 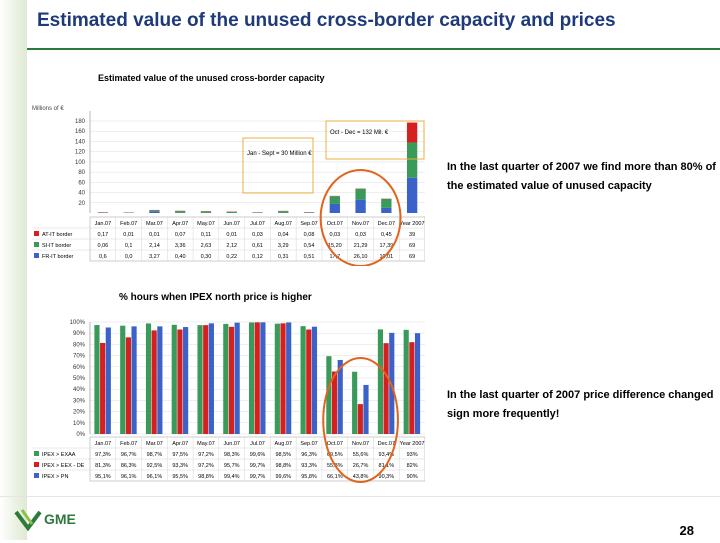 What do you see at coordinates (206, 235) in the screenshot?
I see `chart1-data-label: 0,11` at bounding box center [206, 235].